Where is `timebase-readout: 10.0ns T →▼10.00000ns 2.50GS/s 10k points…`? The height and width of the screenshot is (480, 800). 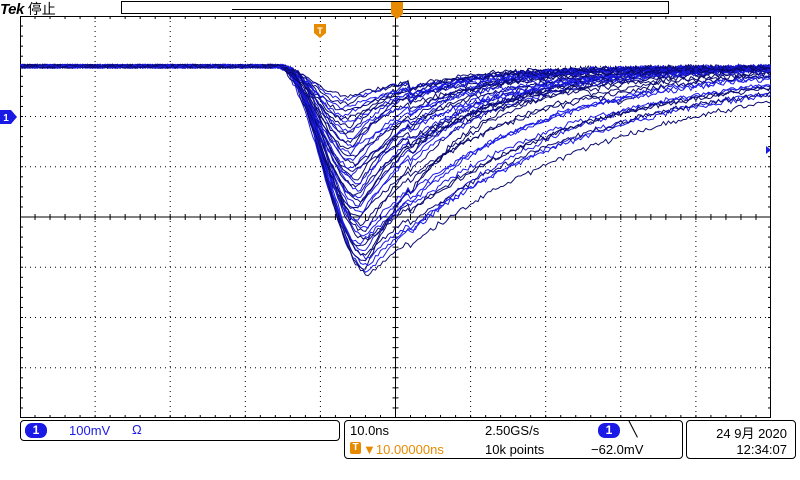
timebase-readout: 10.0ns T →▼10.00000ns 2.50GS/s 10k points… is located at coordinates (513, 439).